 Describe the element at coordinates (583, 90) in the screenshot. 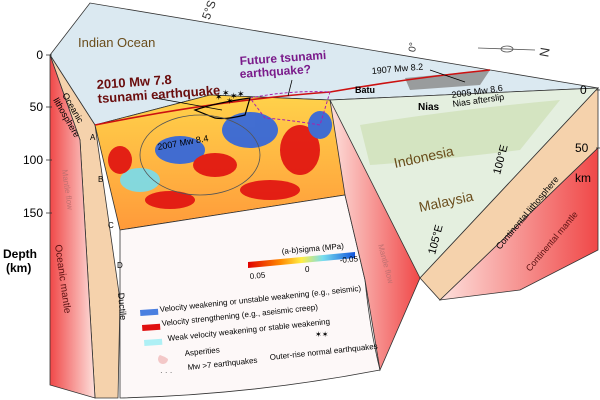

I see `right-tick-0: 0` at that location.